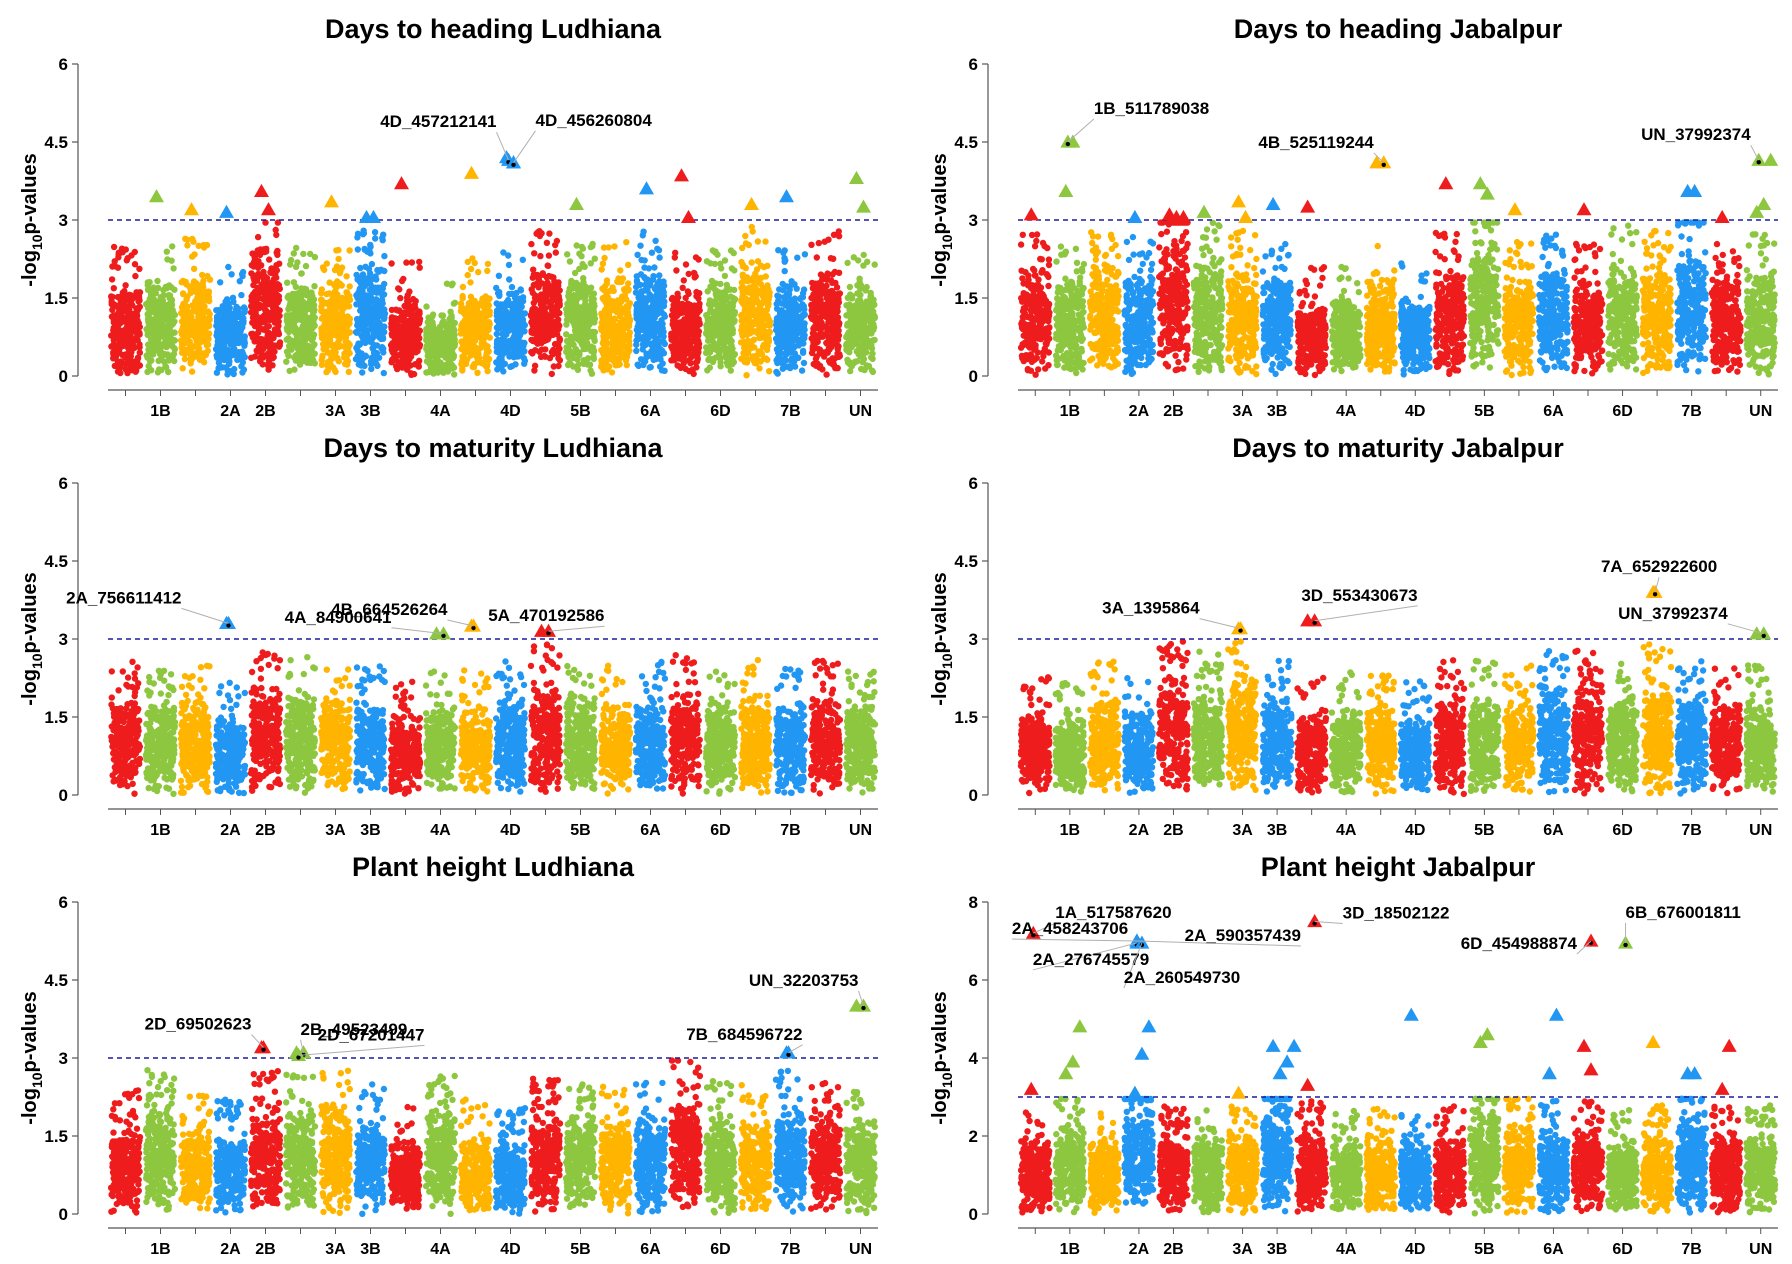 The height and width of the screenshot is (1264, 1792). What do you see at coordinates (940, 612) in the screenshot?
I see `y-label-end: p-values` at bounding box center [940, 612].